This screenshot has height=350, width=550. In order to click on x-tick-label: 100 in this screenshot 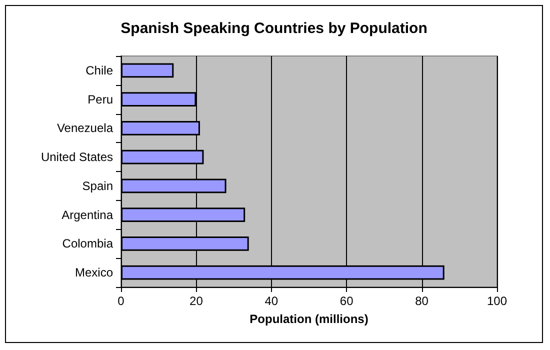, I will do `click(497, 301)`.